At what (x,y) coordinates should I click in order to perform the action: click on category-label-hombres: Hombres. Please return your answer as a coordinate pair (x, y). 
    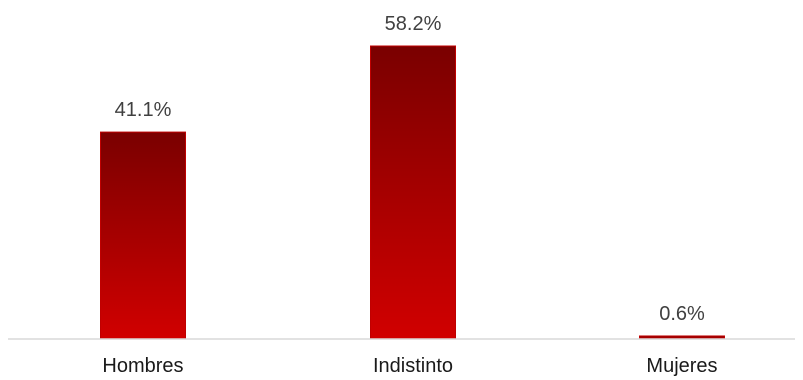
    Looking at the image, I should click on (142, 366).